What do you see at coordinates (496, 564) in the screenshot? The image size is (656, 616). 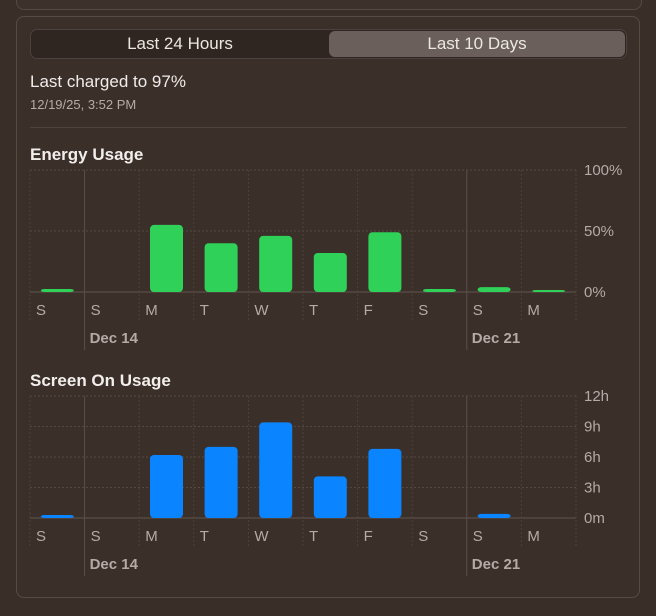 I see `screen-date-label: Dec 21` at bounding box center [496, 564].